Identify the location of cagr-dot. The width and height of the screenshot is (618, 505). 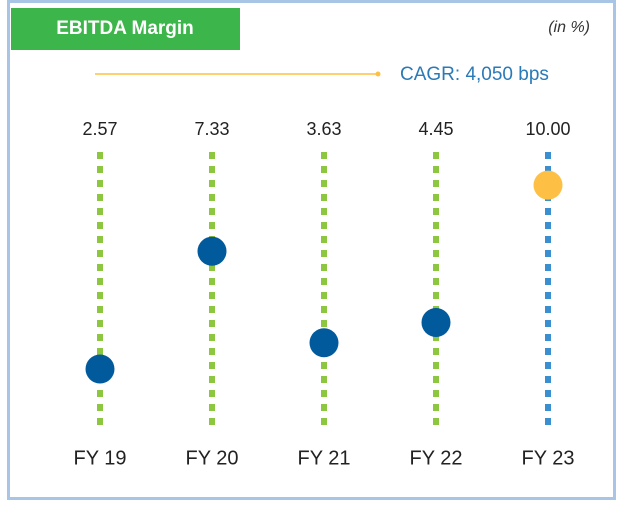
(378, 74).